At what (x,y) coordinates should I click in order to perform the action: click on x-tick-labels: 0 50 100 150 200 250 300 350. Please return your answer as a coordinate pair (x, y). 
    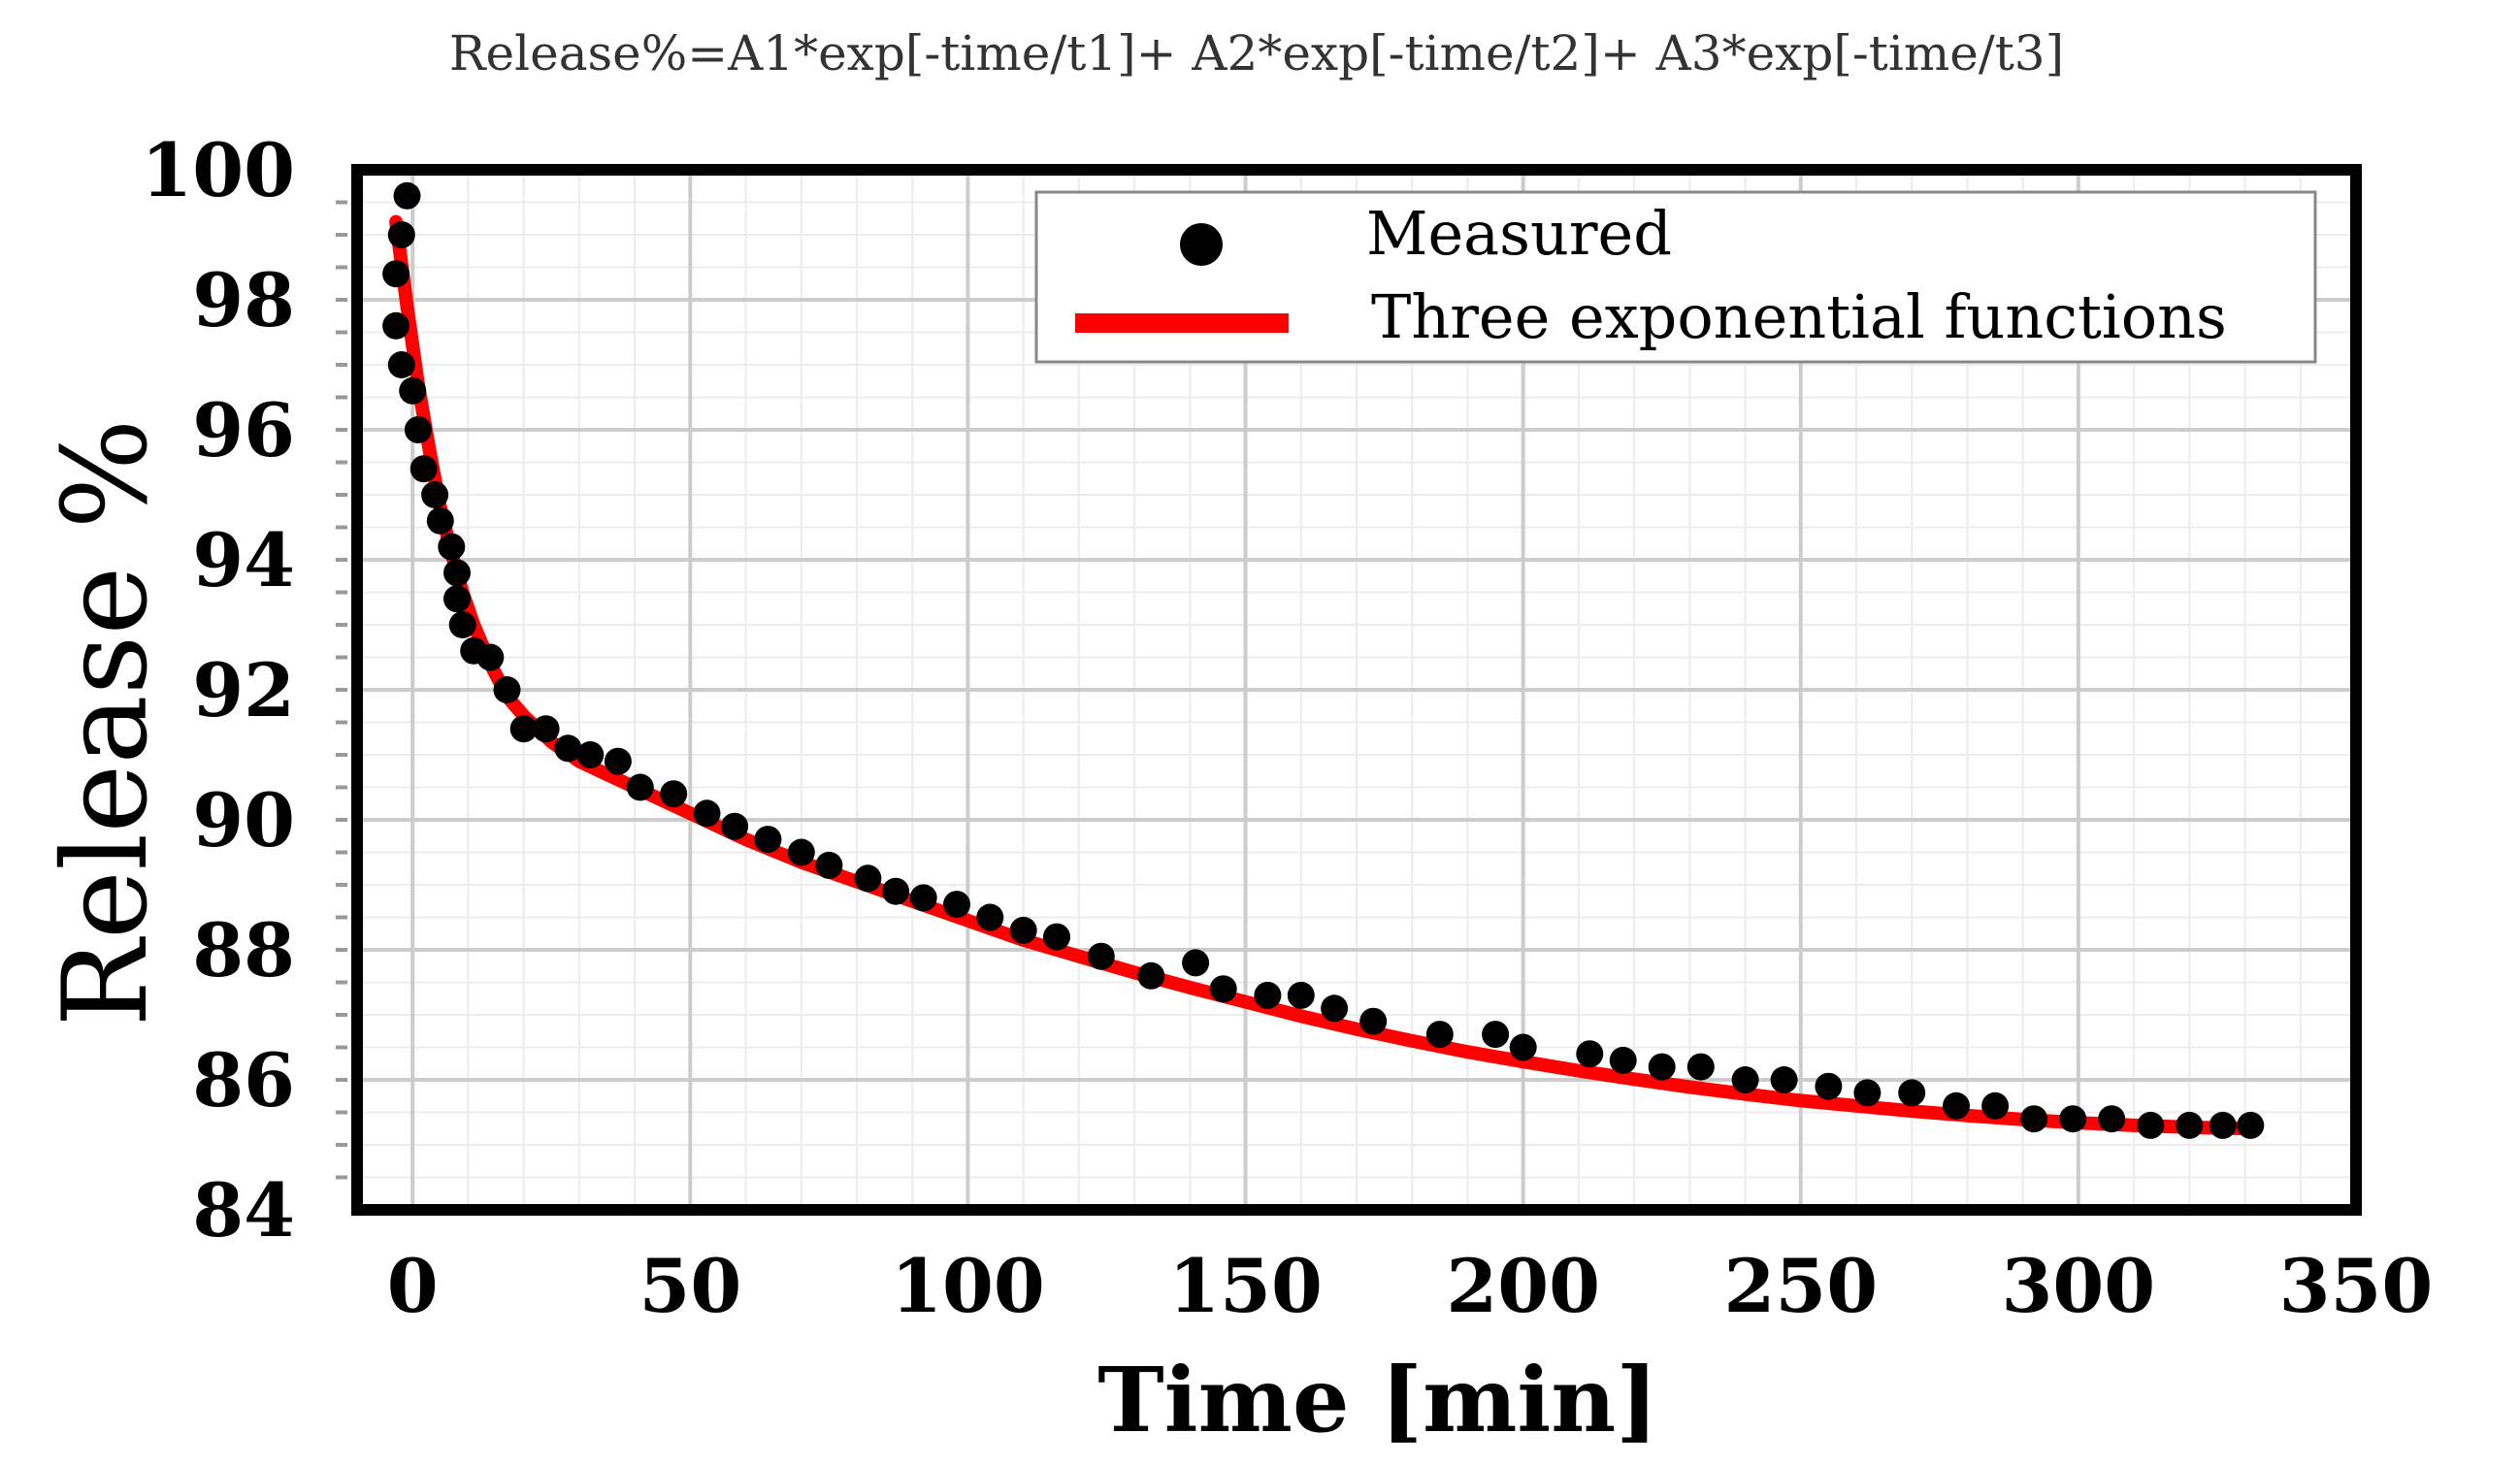
    Looking at the image, I should click on (1410, 1286).